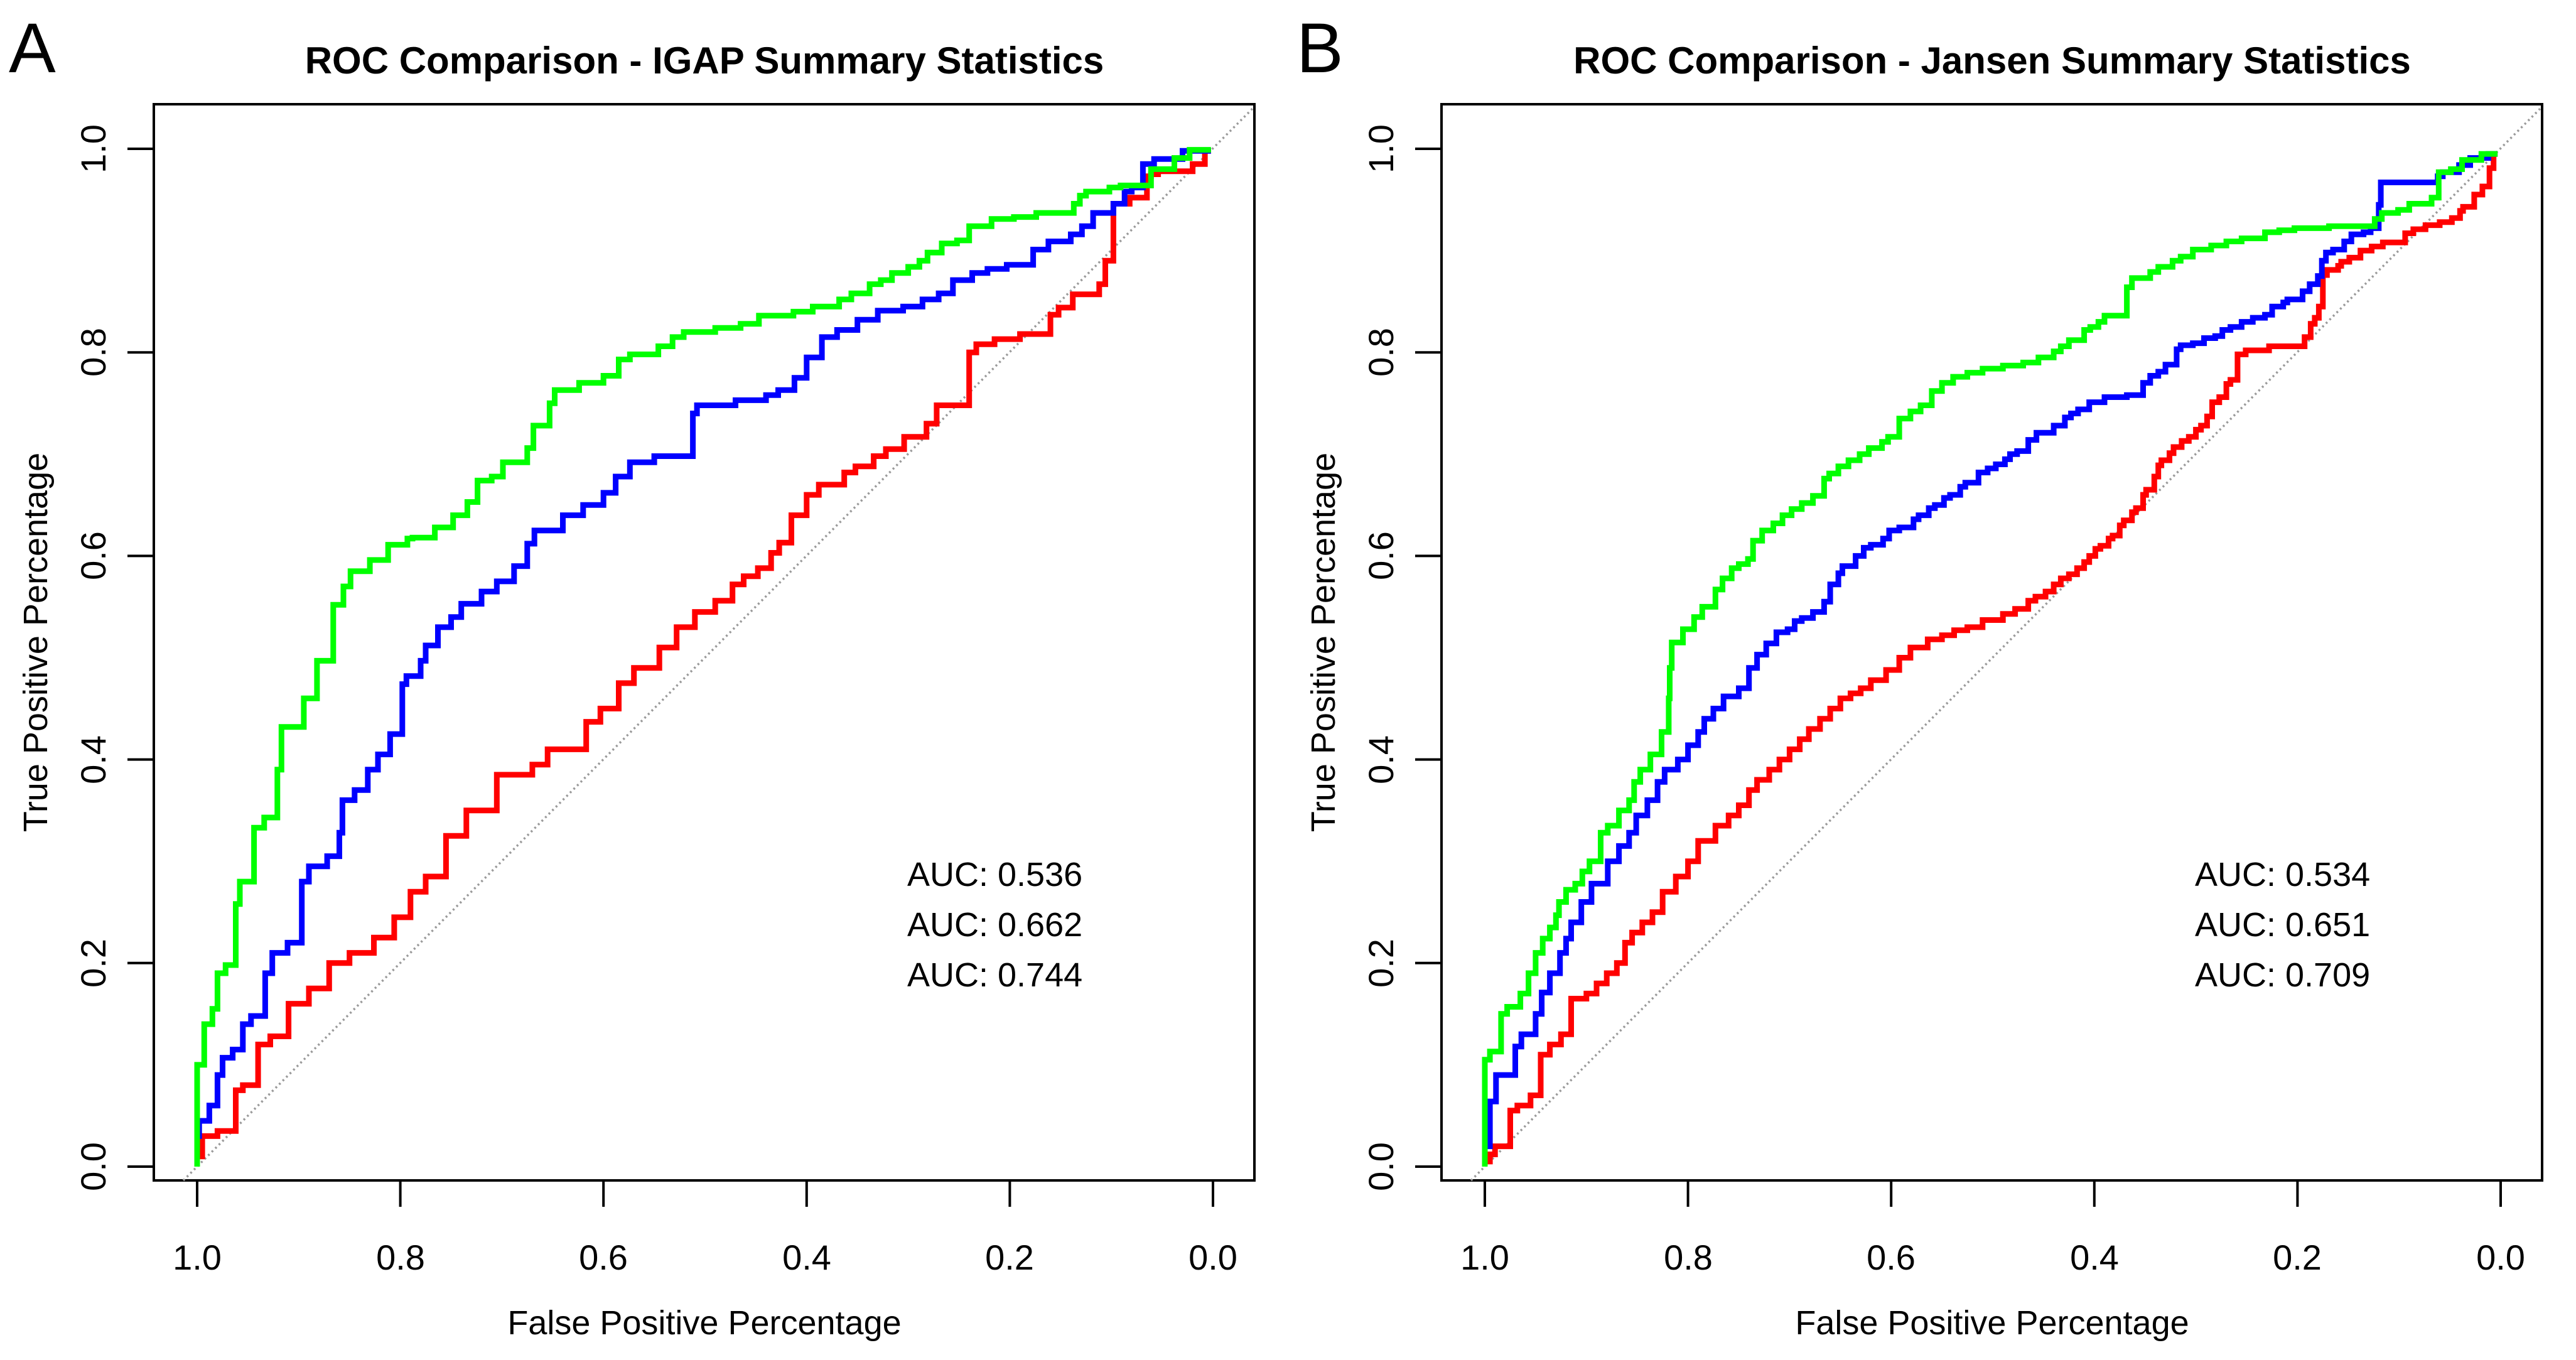 The width and height of the screenshot is (2576, 1360). I want to click on auc-legend-entry-blue: AUC: 0.651, so click(2282, 925).